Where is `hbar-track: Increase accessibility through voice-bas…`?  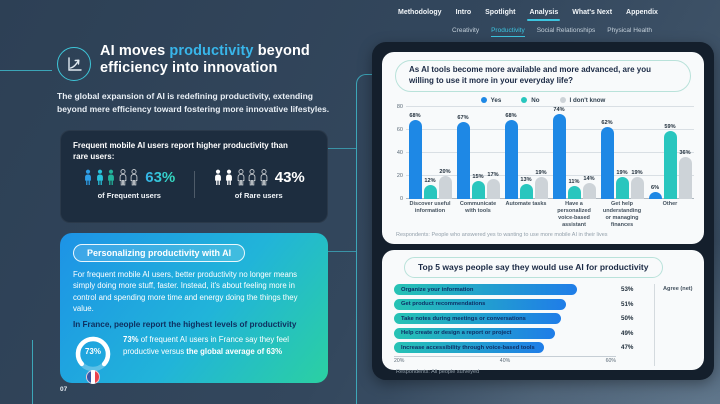 hbar-track: Increase accessibility through voice-bas… is located at coordinates (505, 348).